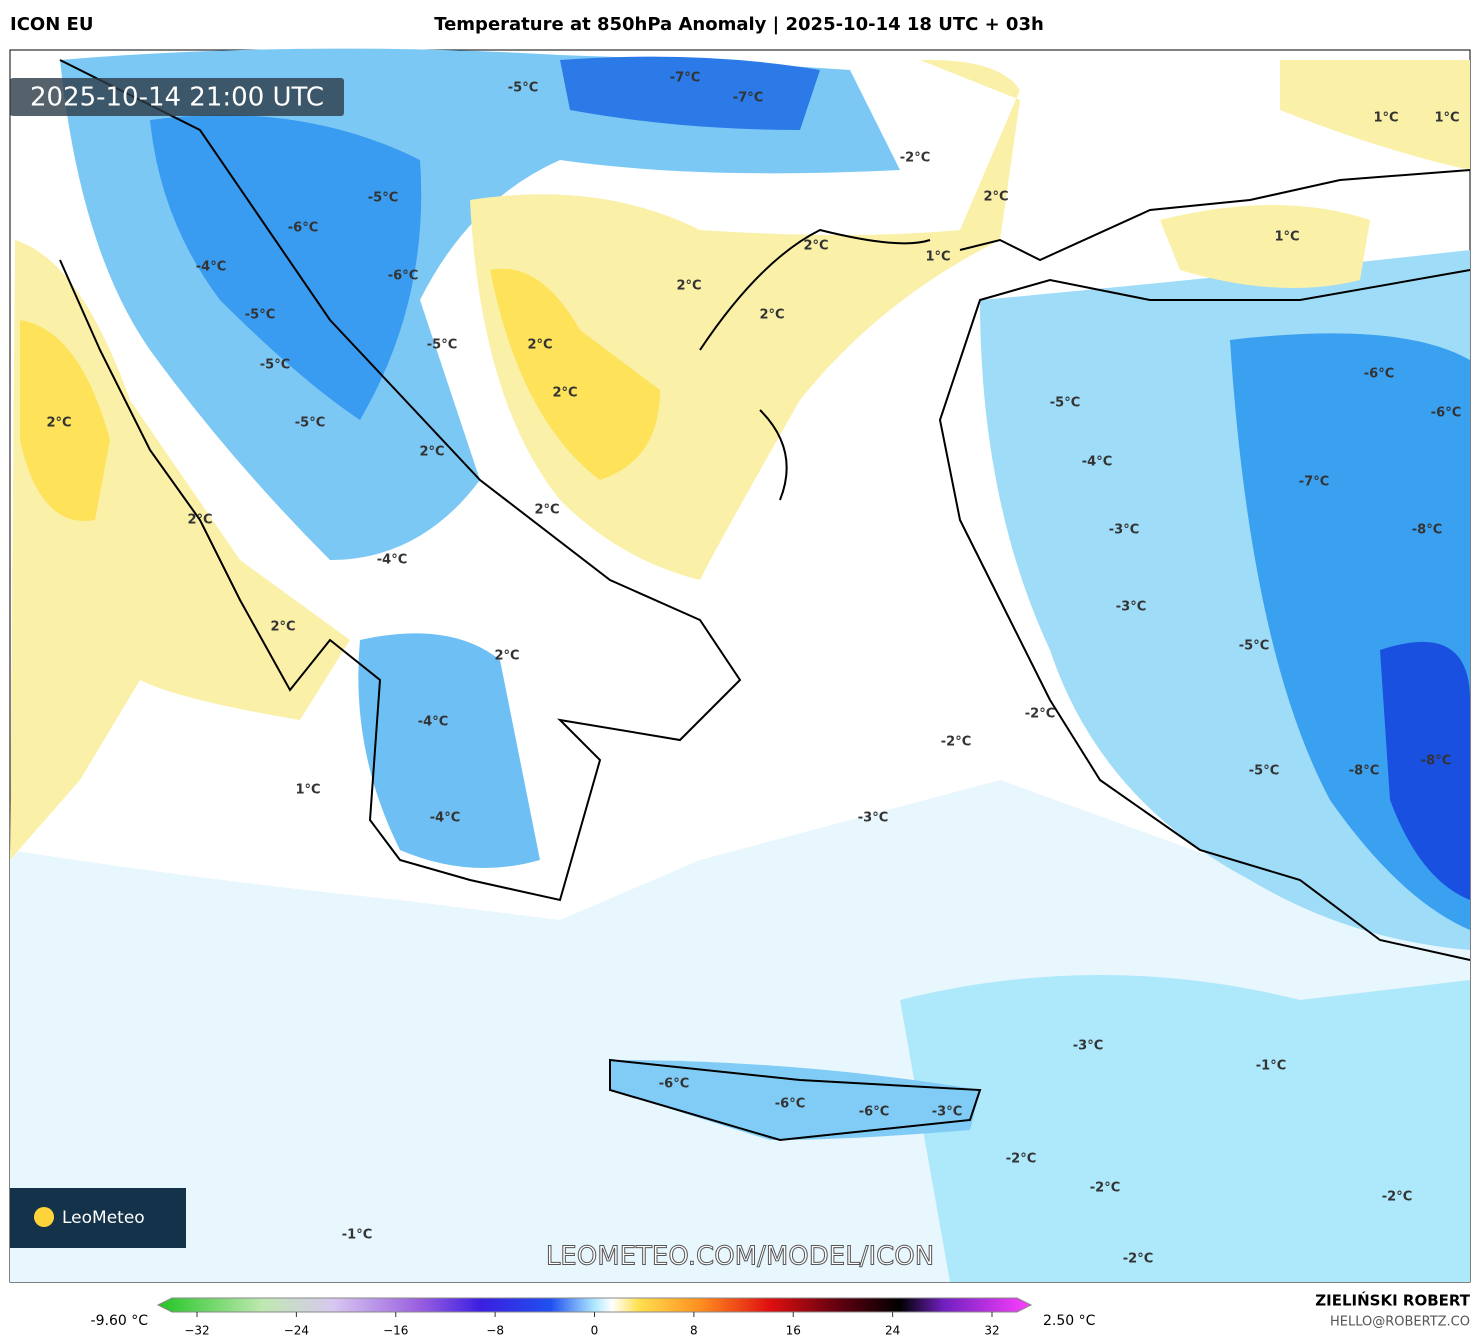 This screenshot has height=1338, width=1479. I want to click on colorbar-ticks: −32 −24 −16 −8 0 8 16 24 32, so click(592, 1325).